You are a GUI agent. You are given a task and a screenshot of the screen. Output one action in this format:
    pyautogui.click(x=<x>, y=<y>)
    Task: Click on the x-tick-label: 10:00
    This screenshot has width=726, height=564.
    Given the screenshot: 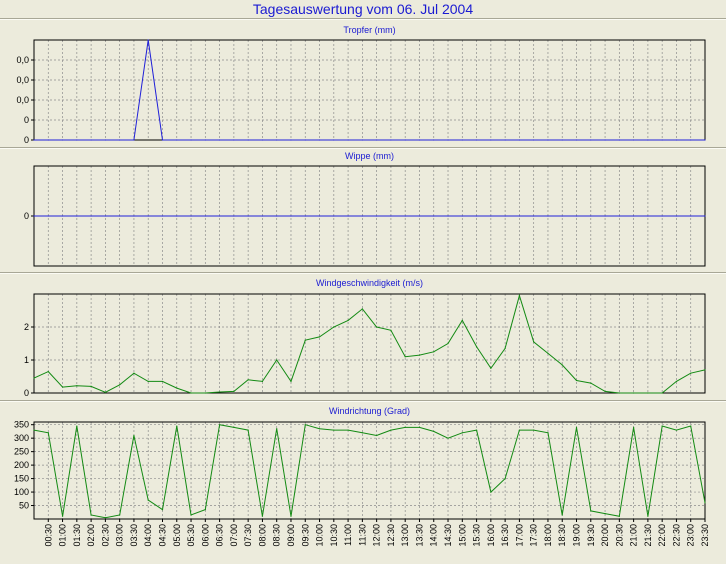 What is the action you would take?
    pyautogui.click(x=320, y=535)
    